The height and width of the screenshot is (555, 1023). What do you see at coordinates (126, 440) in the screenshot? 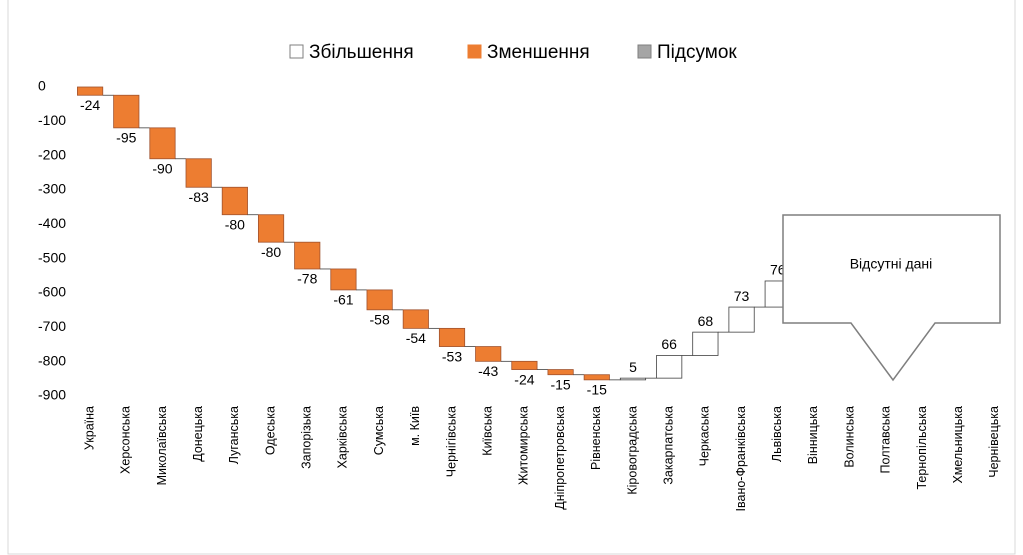
I see `x-tick-label: Херсонська` at bounding box center [126, 440].